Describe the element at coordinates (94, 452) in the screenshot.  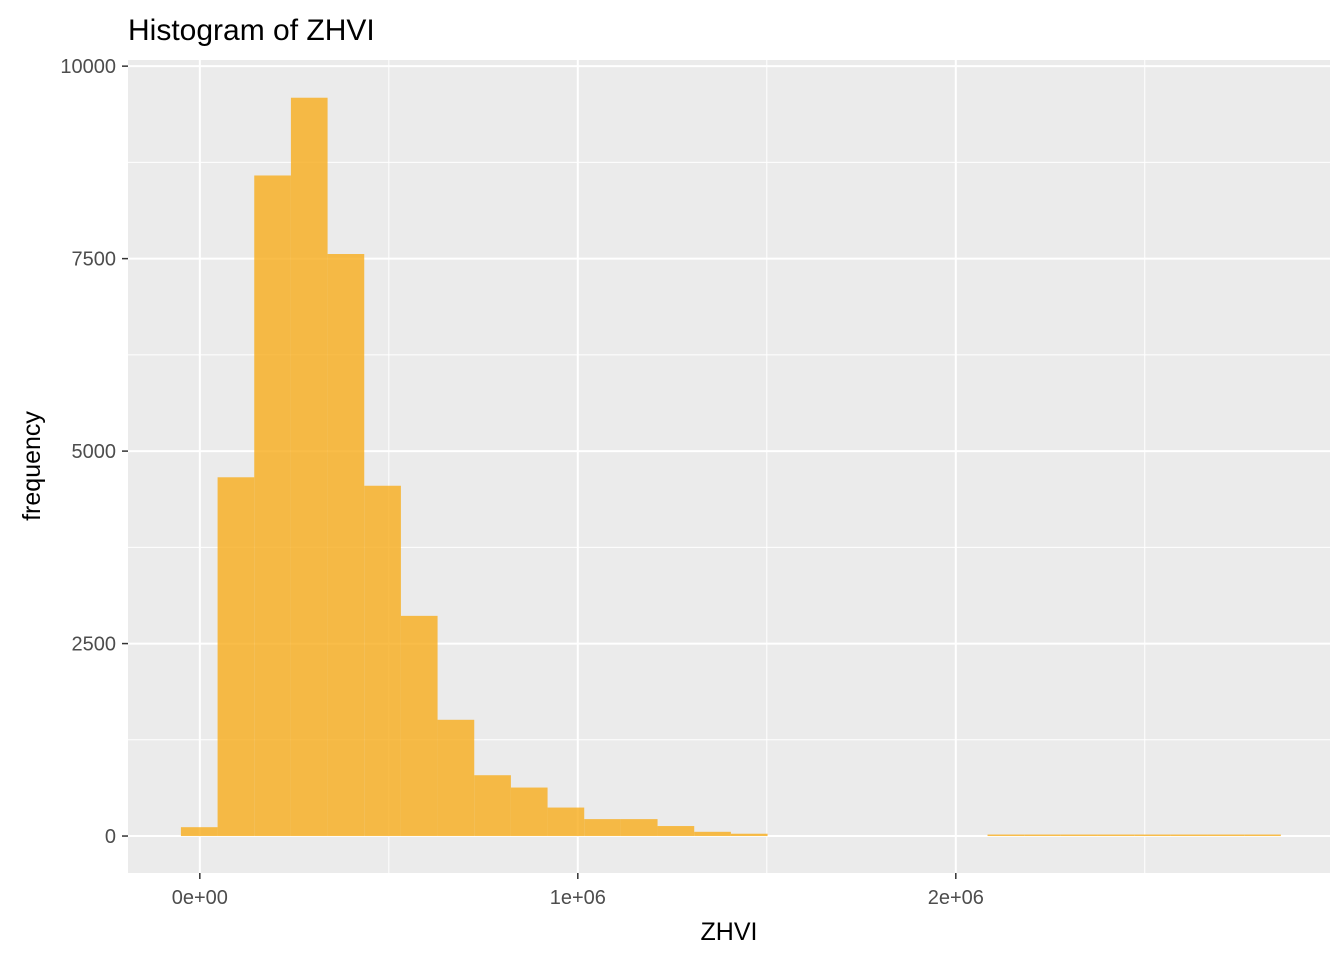
I see `y-tick-label: 5000` at that location.